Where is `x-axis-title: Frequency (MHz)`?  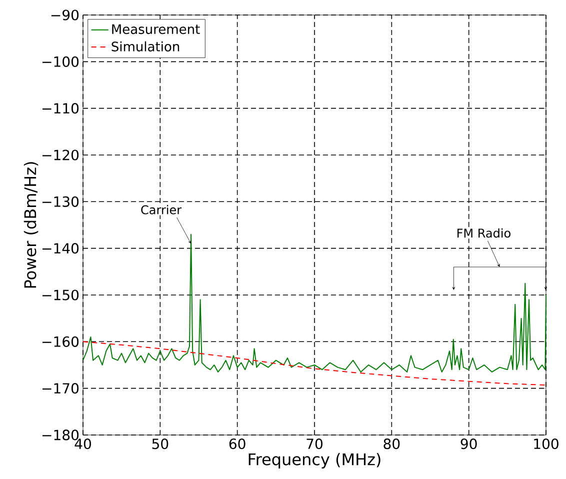
x-axis-title: Frequency (MHz) is located at coordinates (314, 460).